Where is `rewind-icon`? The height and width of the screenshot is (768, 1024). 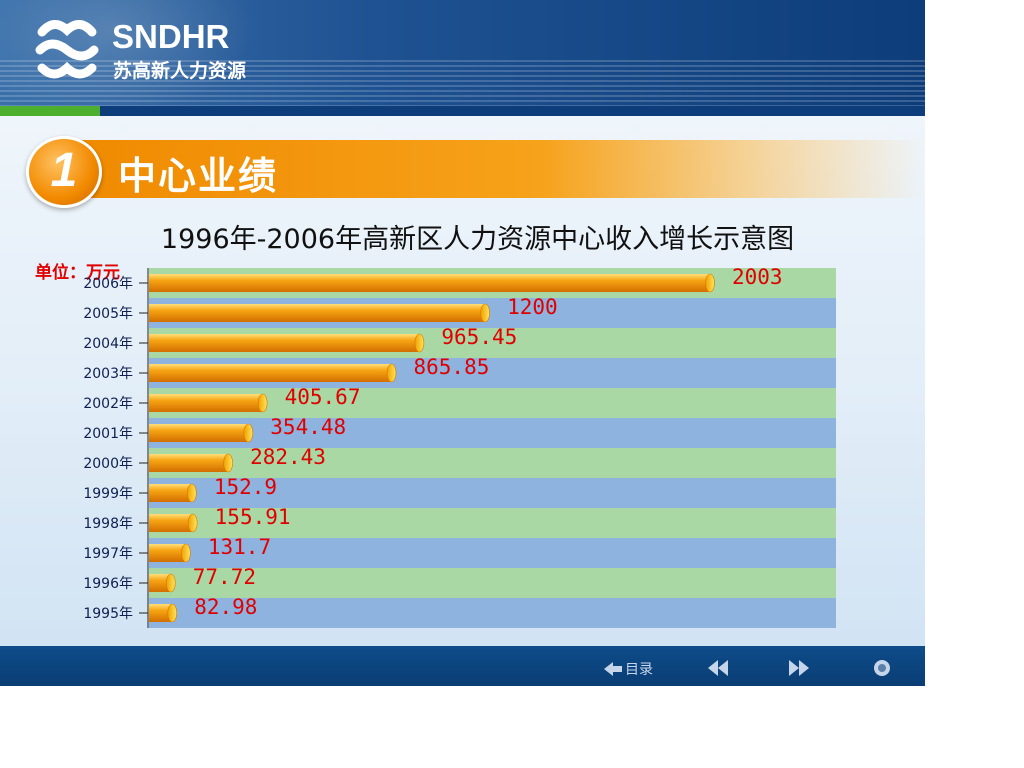
rewind-icon is located at coordinates (718, 668).